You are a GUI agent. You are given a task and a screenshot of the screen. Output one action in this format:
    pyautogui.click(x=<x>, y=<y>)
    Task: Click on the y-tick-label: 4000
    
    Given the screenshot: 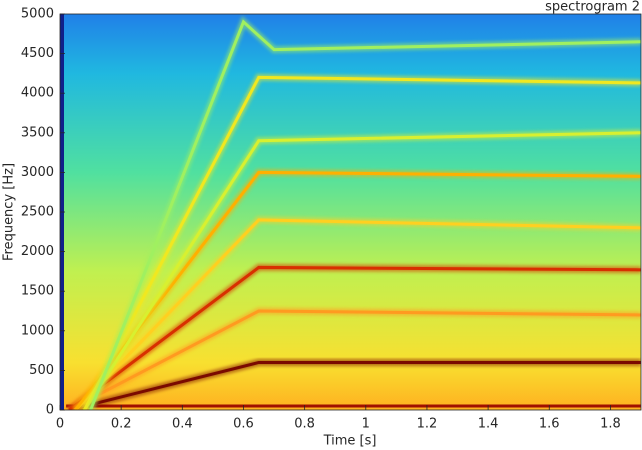 What is the action you would take?
    pyautogui.click(x=37, y=93)
    